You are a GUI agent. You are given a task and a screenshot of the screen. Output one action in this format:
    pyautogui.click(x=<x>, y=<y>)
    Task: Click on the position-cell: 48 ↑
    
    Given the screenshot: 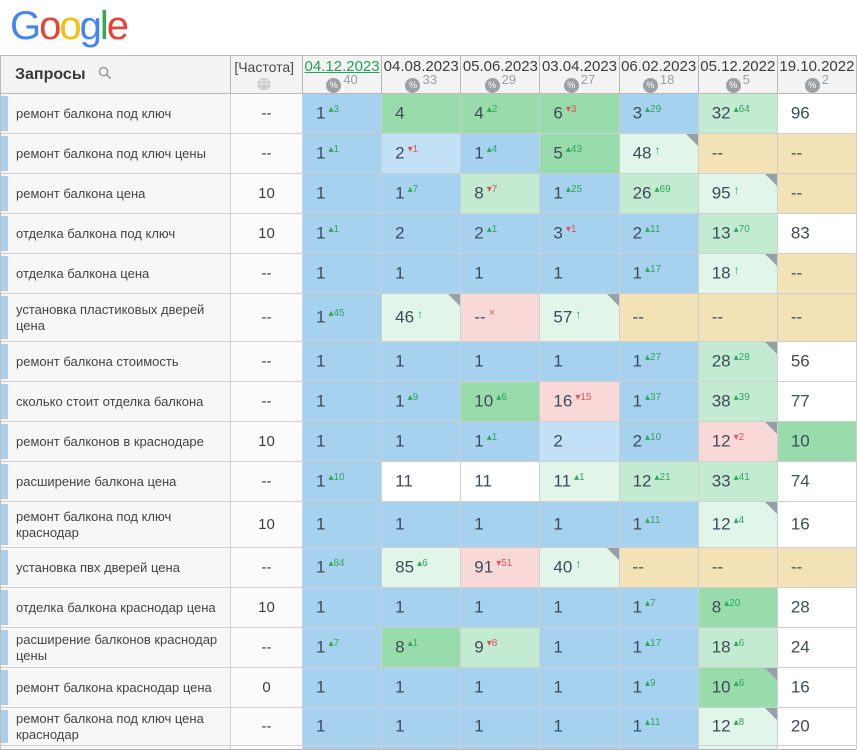 What is the action you would take?
    pyautogui.click(x=658, y=153)
    